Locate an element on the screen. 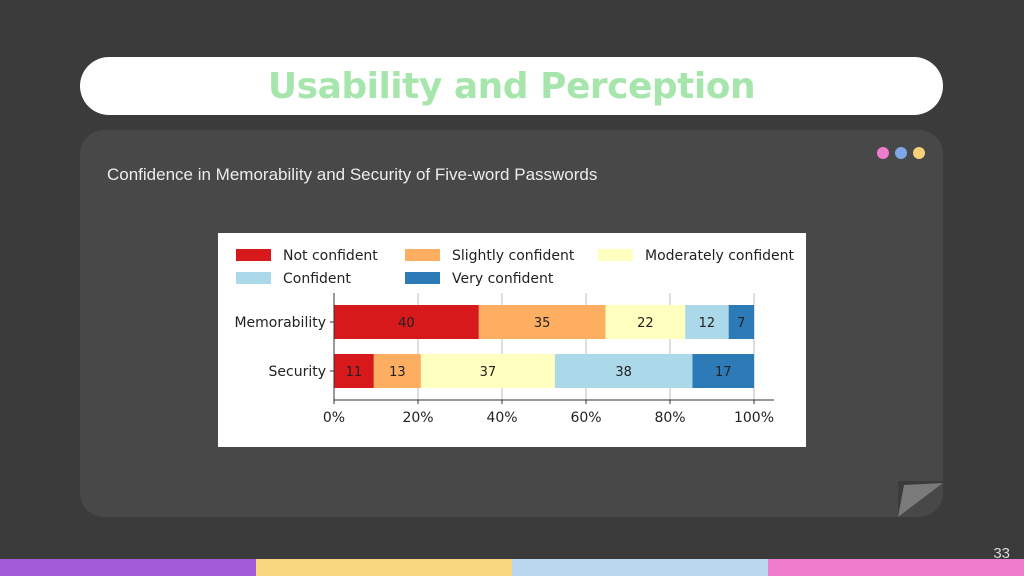  bar-security-slightly-confident is located at coordinates (397, 371).